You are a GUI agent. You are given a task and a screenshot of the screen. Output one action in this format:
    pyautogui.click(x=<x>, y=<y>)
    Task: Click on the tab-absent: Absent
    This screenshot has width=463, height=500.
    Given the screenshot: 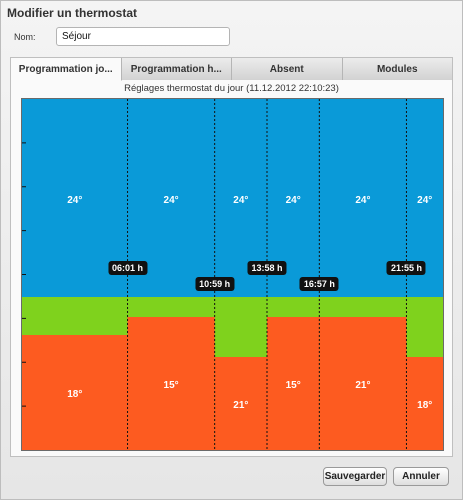 What is the action you would take?
    pyautogui.click(x=287, y=69)
    